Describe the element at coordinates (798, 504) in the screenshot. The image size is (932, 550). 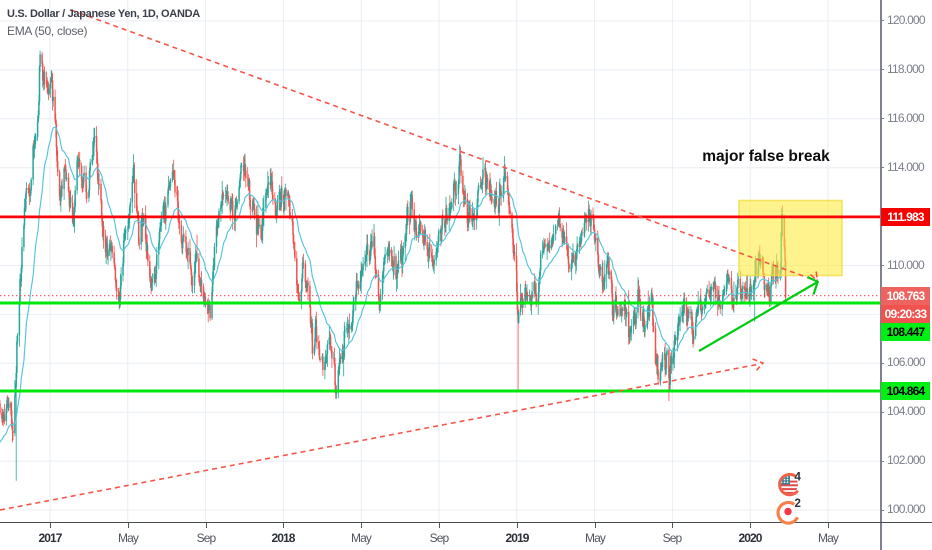
I see `svg-text: 2` at that location.